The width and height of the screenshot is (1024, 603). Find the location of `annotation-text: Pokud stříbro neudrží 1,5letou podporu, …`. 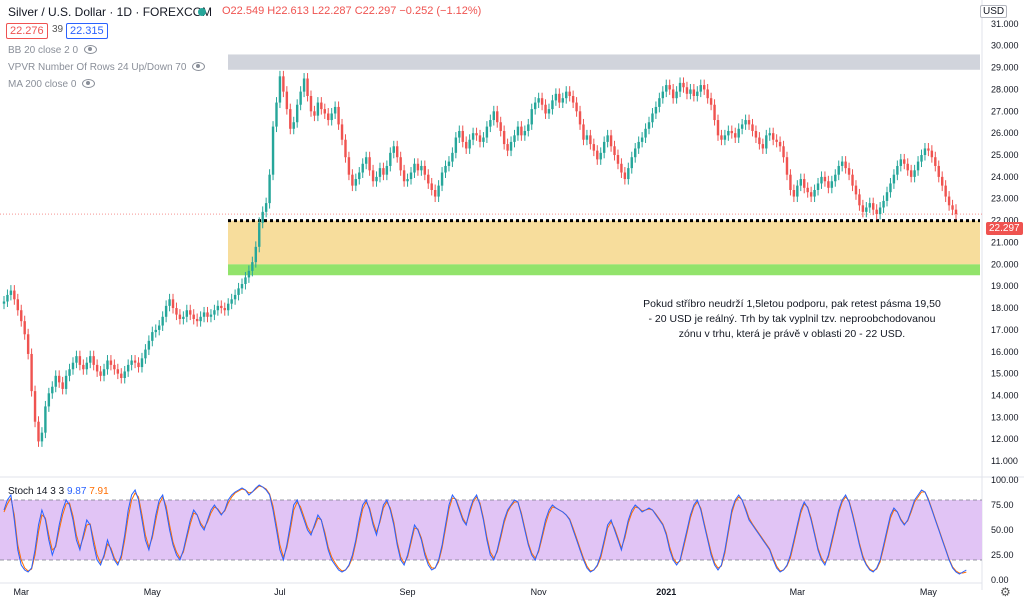

annotation-text: Pokud stříbro neudrží 1,5letou podporu, … is located at coordinates (792, 319).